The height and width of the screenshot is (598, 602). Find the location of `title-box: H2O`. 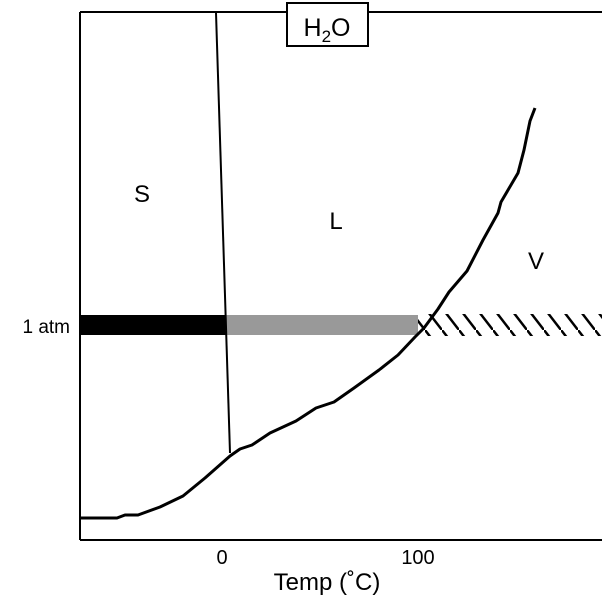

title-box: H2O is located at coordinates (327, 24).